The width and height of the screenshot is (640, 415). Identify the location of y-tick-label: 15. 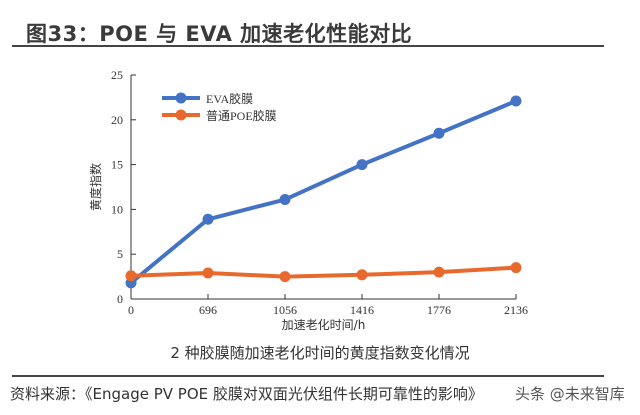
(117, 165).